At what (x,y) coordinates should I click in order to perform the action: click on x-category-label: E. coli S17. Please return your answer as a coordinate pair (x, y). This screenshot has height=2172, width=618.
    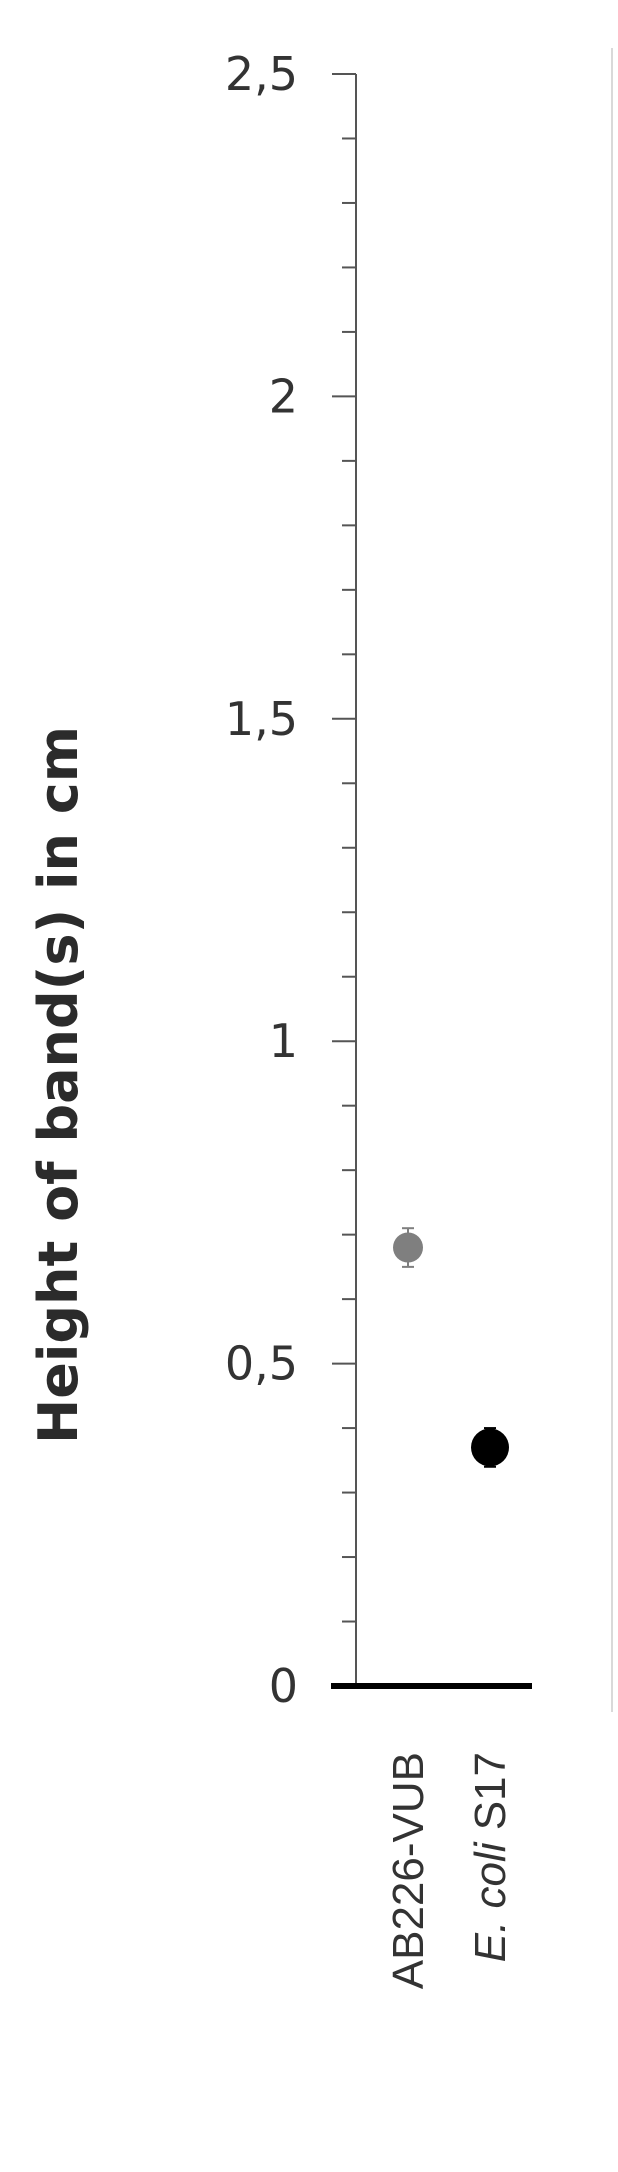
    Looking at the image, I should click on (490, 1857).